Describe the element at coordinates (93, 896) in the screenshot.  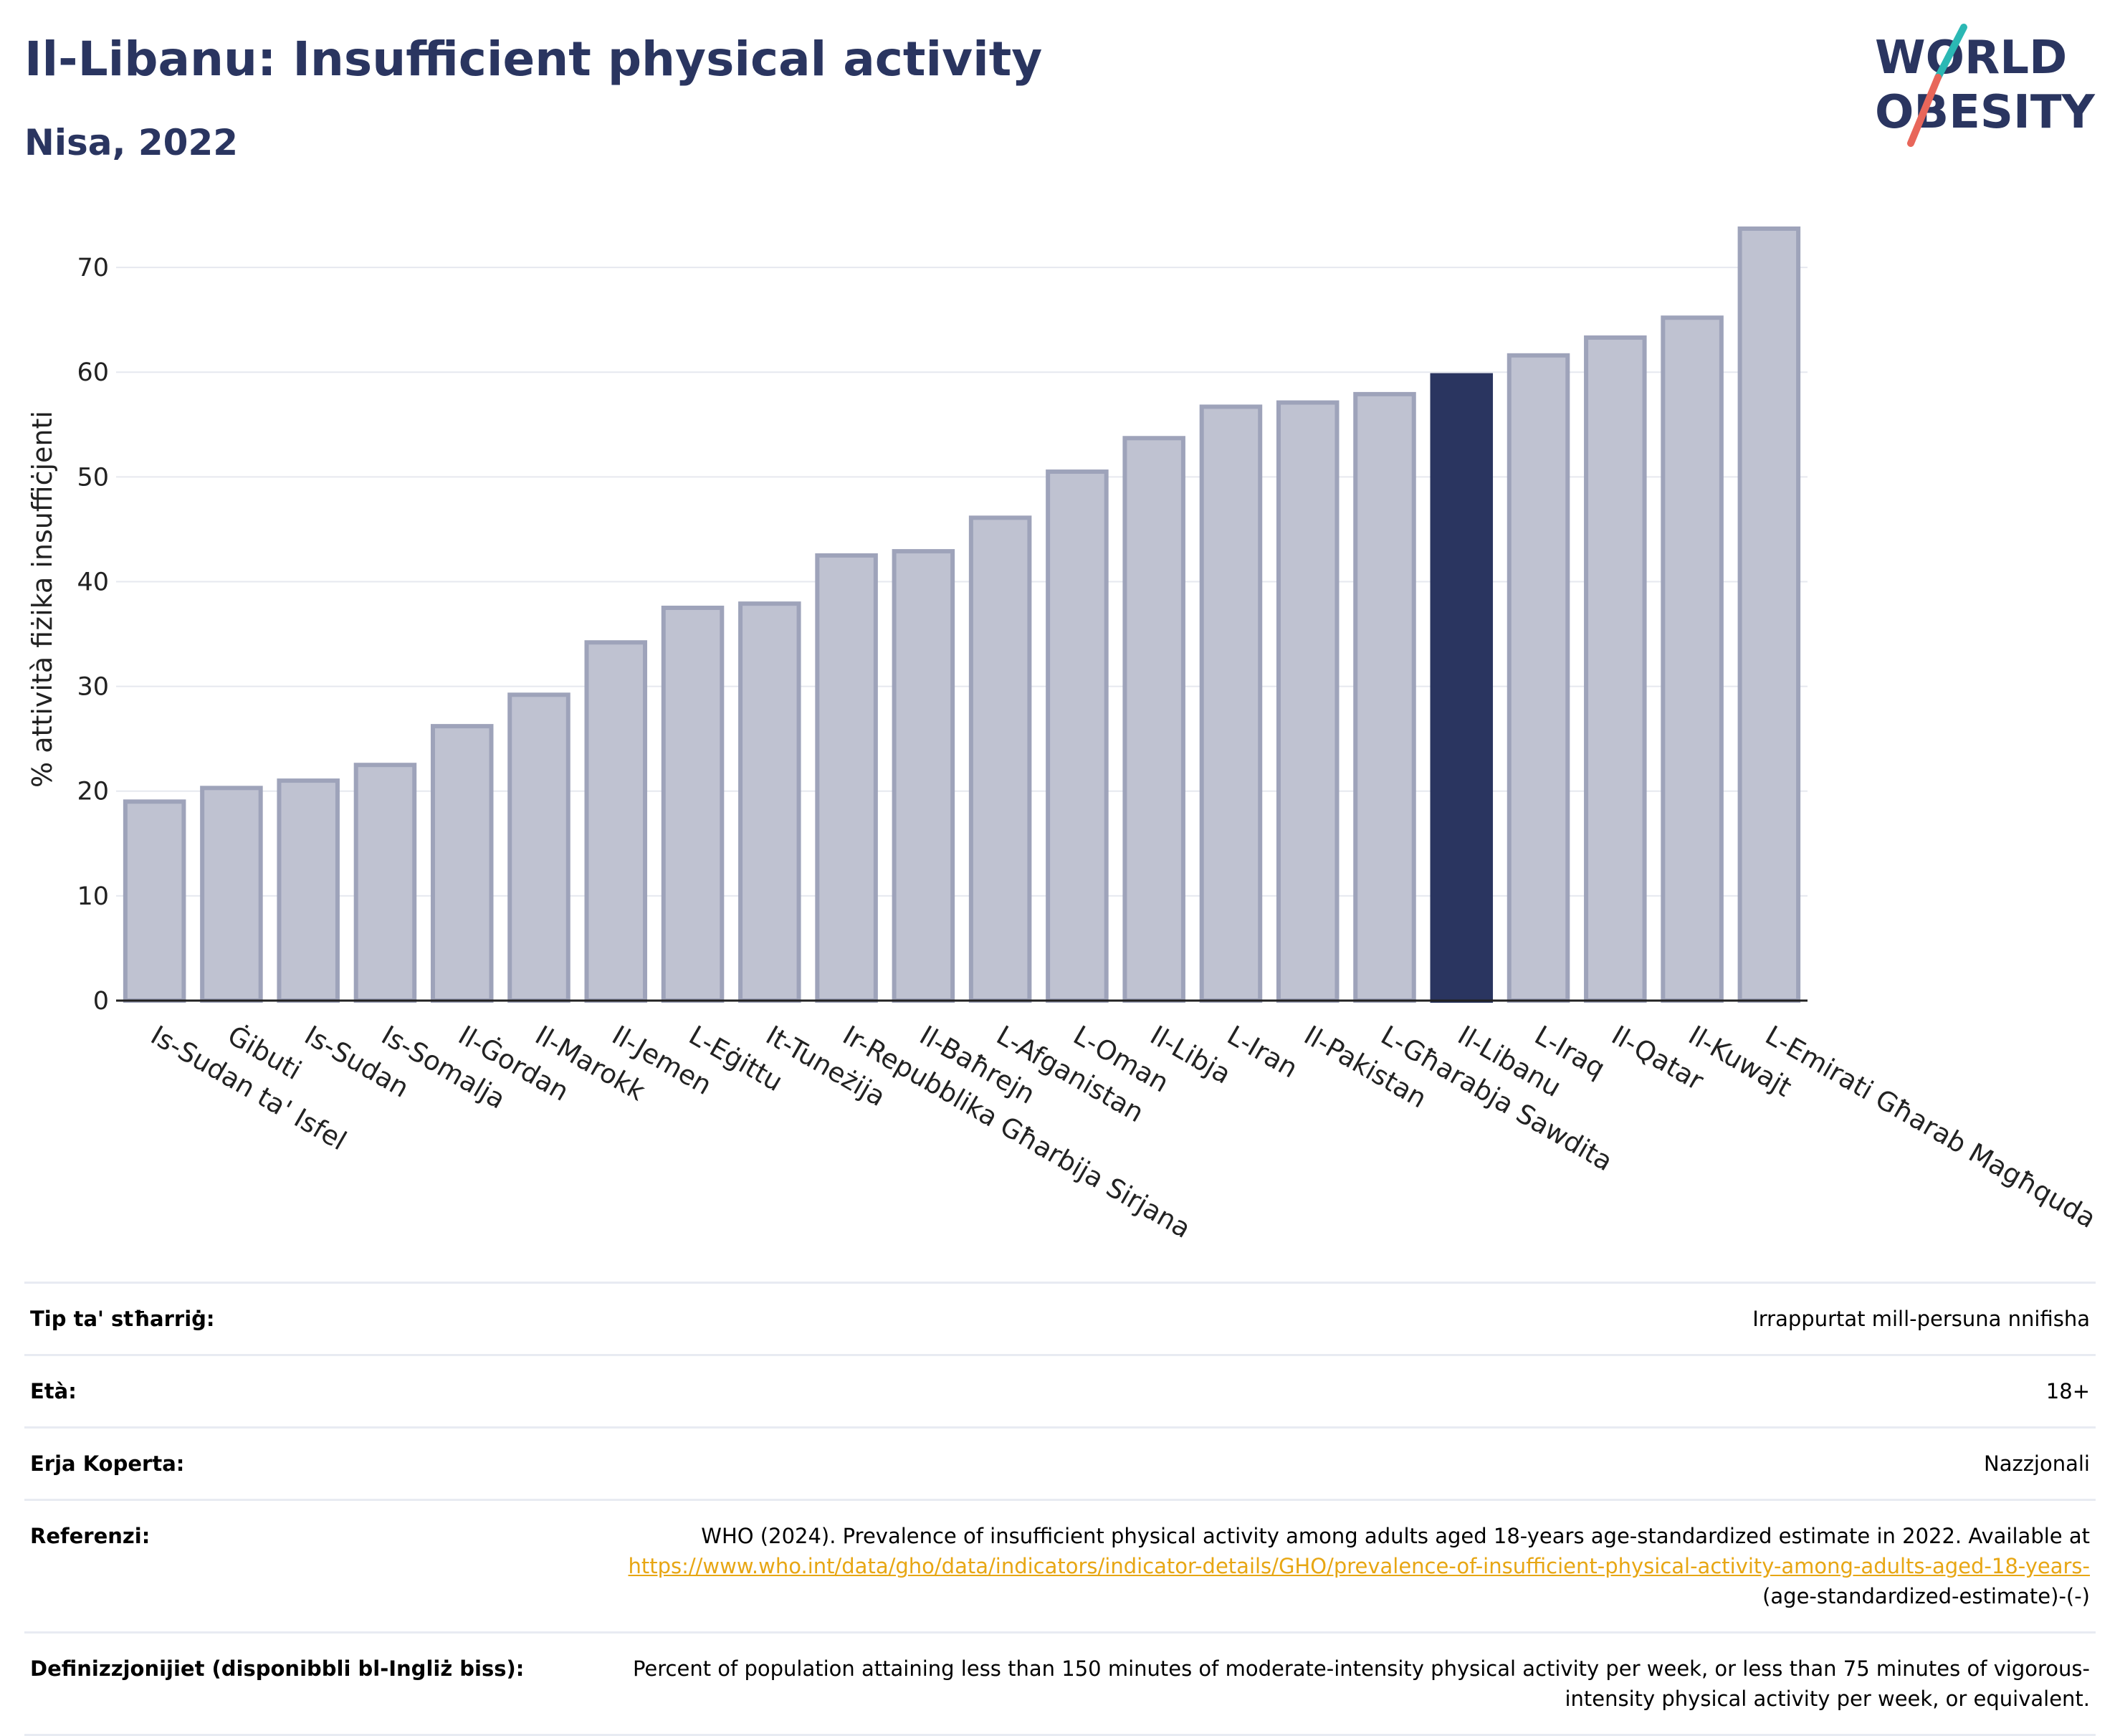
I see `y-tick-label: 10` at that location.